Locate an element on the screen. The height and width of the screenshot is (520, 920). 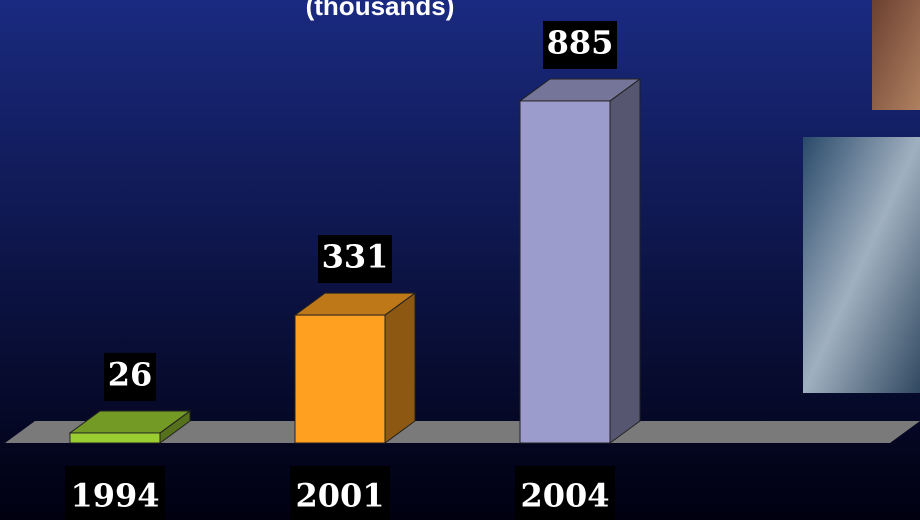
value-label: 885 is located at coordinates (580, 42).